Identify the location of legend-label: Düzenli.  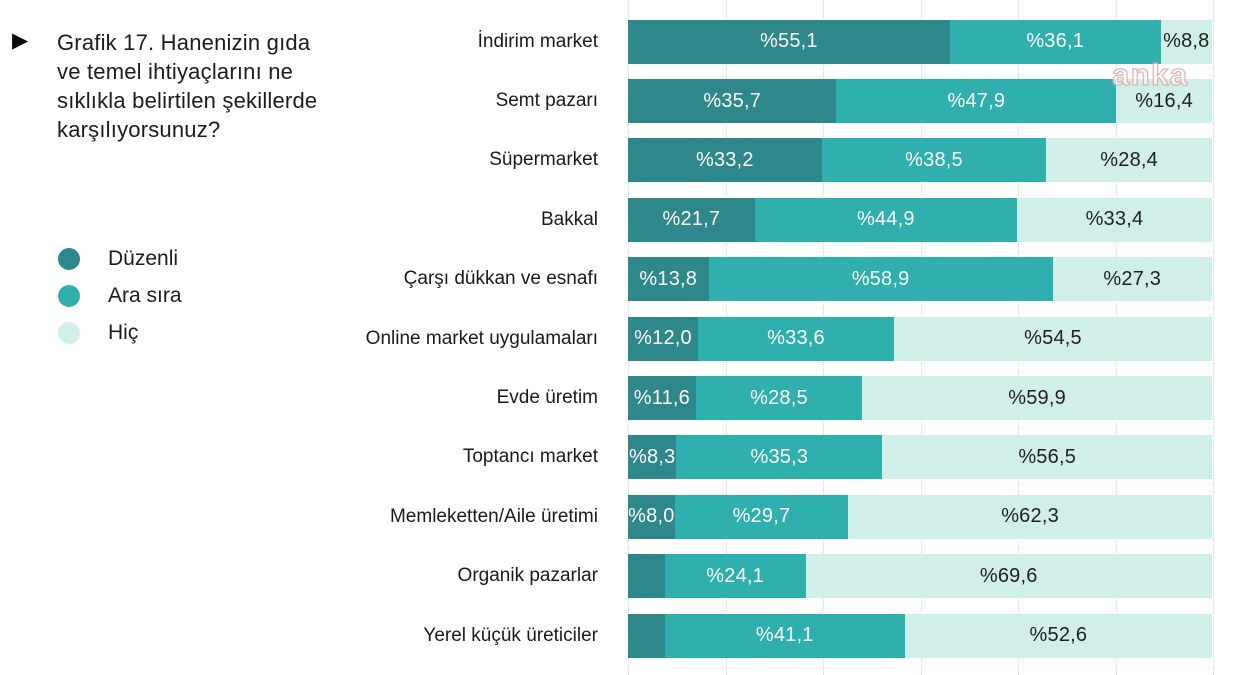
(143, 258).